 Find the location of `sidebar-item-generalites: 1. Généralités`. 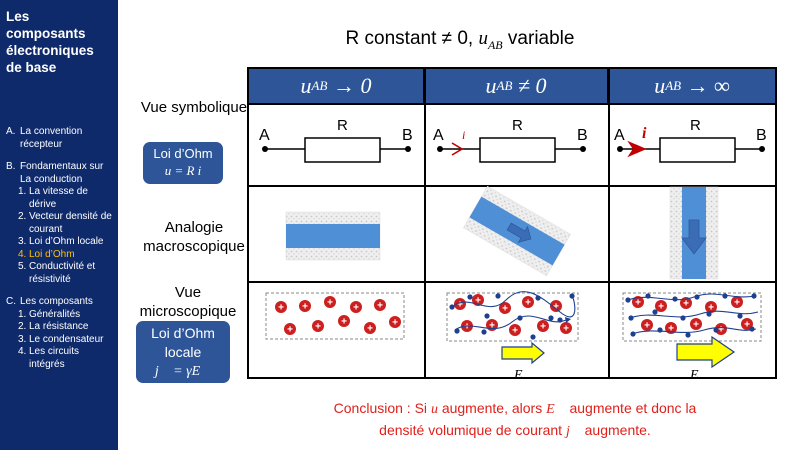

sidebar-item-generalites: 1. Généralités is located at coordinates (49, 314).